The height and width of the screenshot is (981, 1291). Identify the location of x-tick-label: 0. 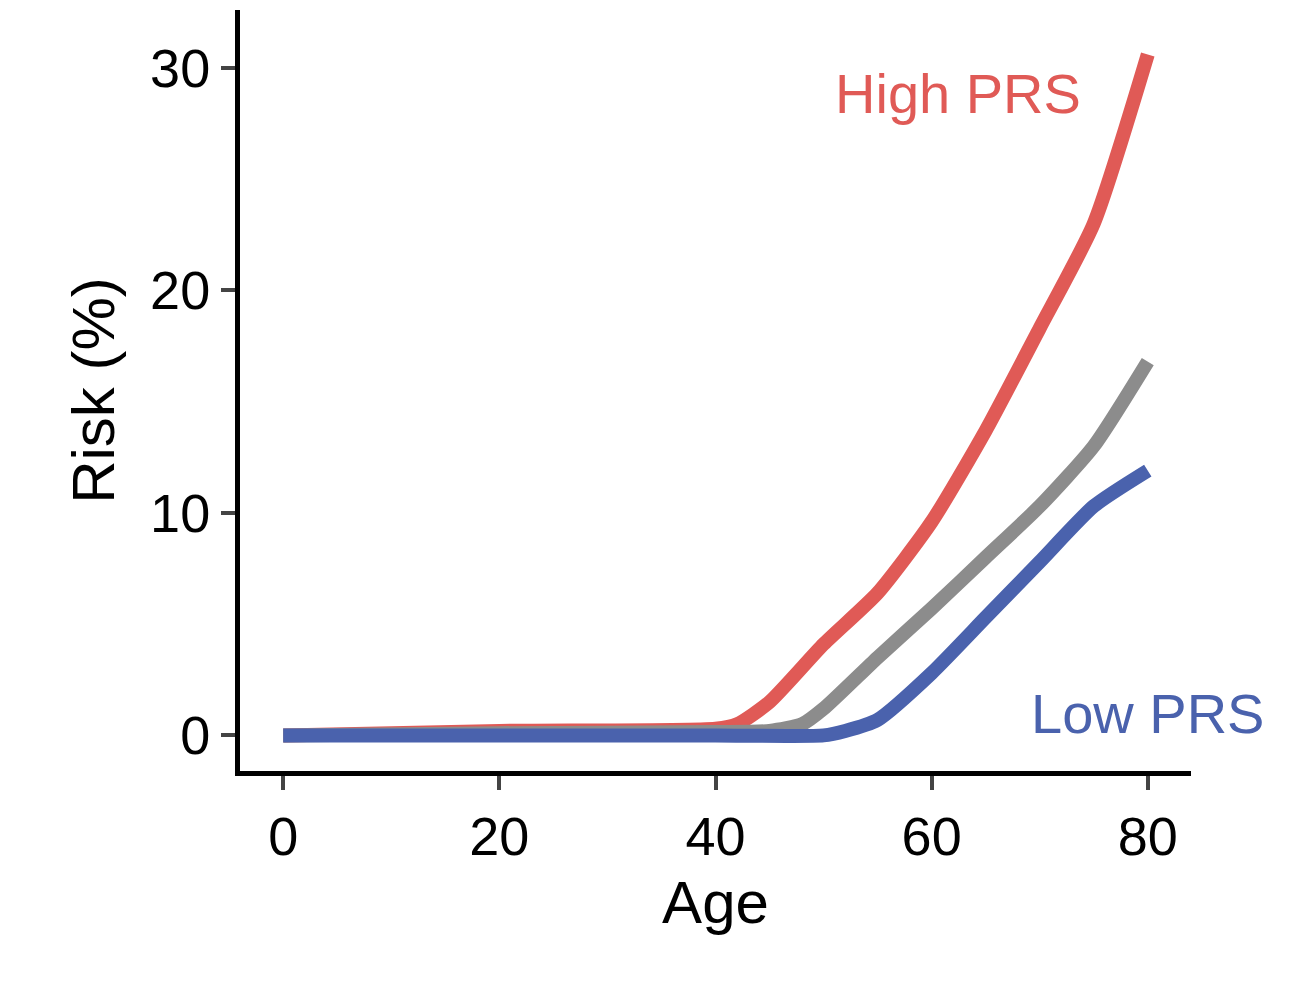
(283, 835).